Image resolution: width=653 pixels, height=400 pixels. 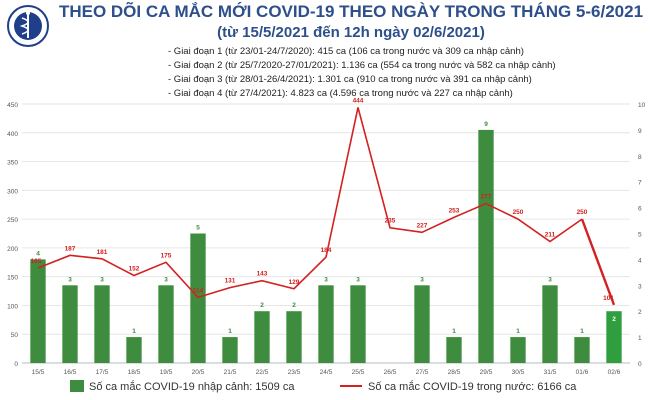 I want to click on x-tick-label: 18/5, so click(x=134, y=372).